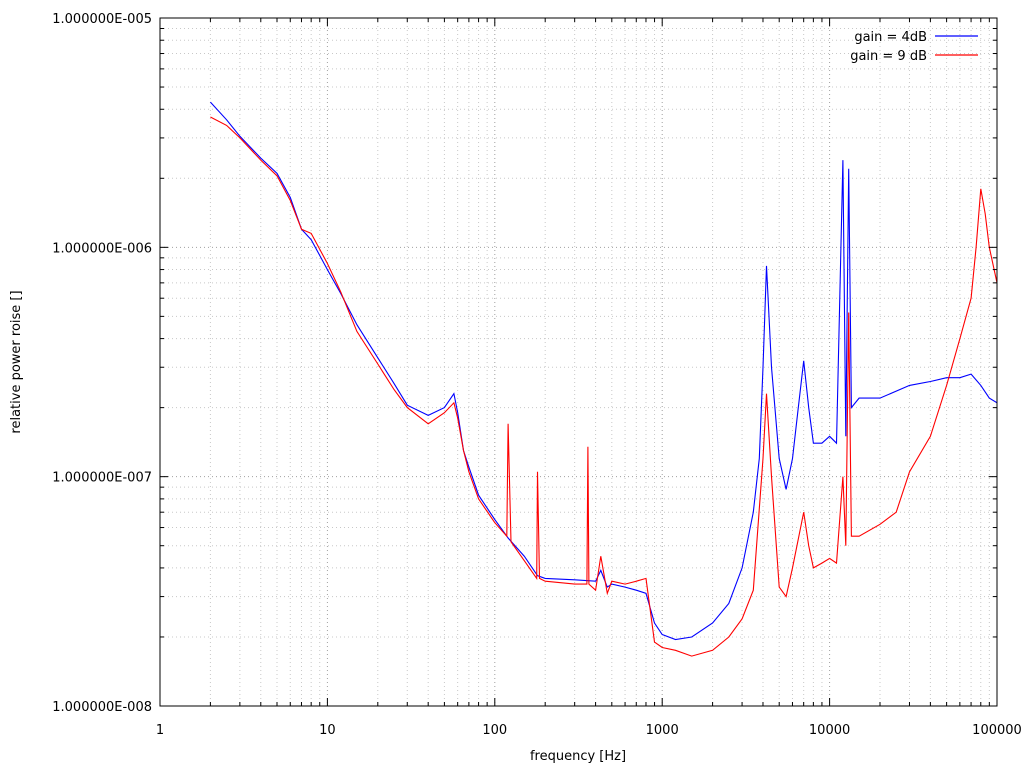 The height and width of the screenshot is (768, 1024). Describe the element at coordinates (102, 248) in the screenshot. I see `y-tick-label: 1.000000E-006` at that location.